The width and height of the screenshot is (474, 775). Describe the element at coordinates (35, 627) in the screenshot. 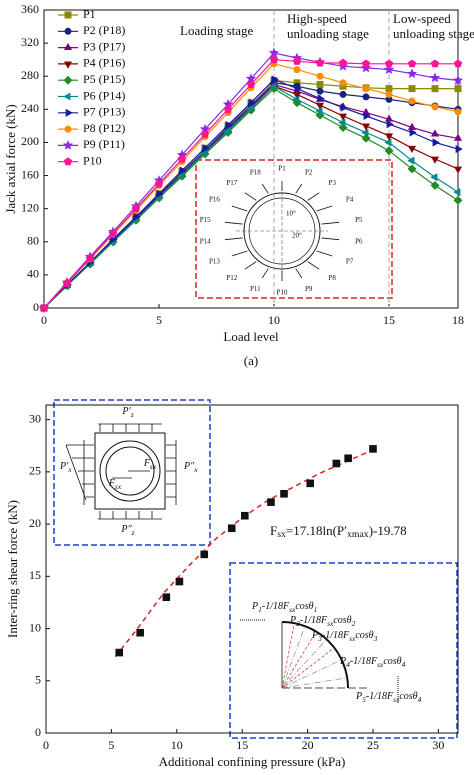

I see `y-tick-label: 10` at that location.